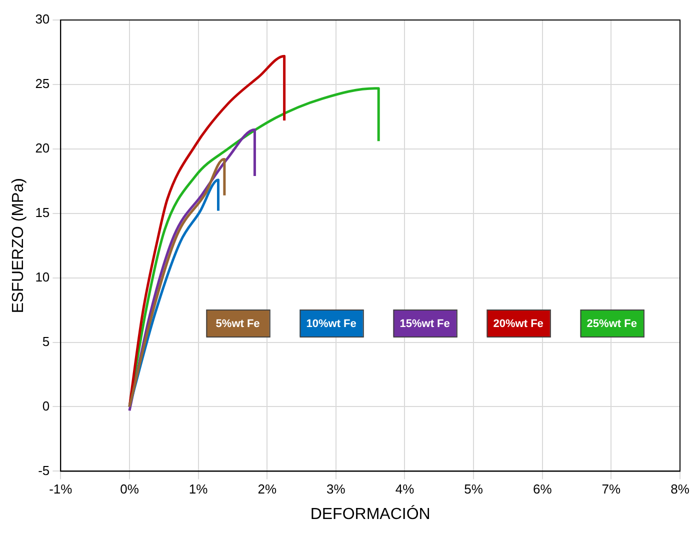 The width and height of the screenshot is (695, 533). I want to click on y-tick-label: 5, so click(46, 341).